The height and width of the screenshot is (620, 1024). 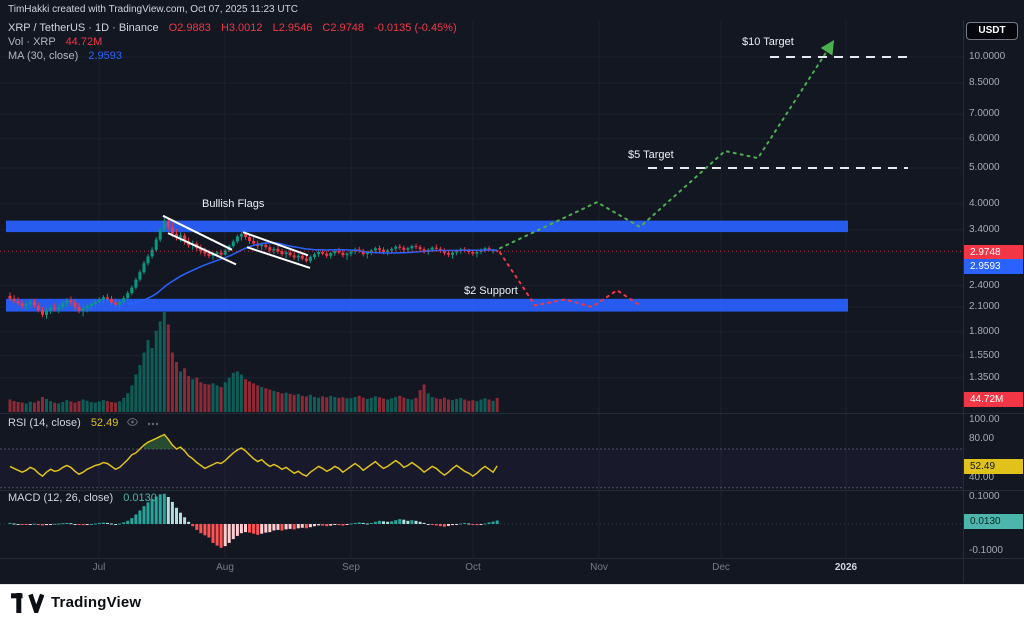 What do you see at coordinates (96, 602) in the screenshot?
I see `tradingview-wordmark: TradingView` at bounding box center [96, 602].